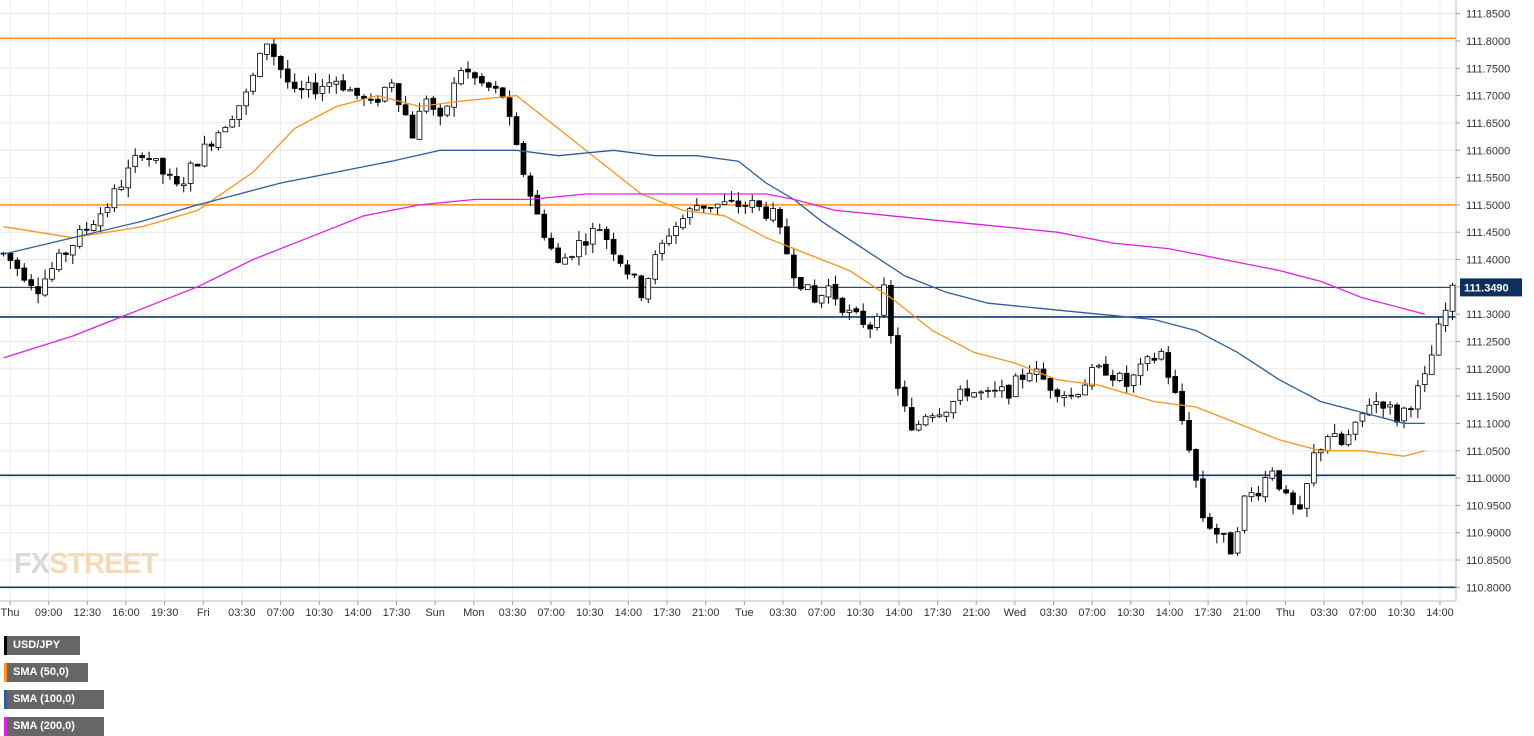 This screenshot has height=736, width=1534. I want to click on x-tick-label: 21:00, so click(1247, 613).